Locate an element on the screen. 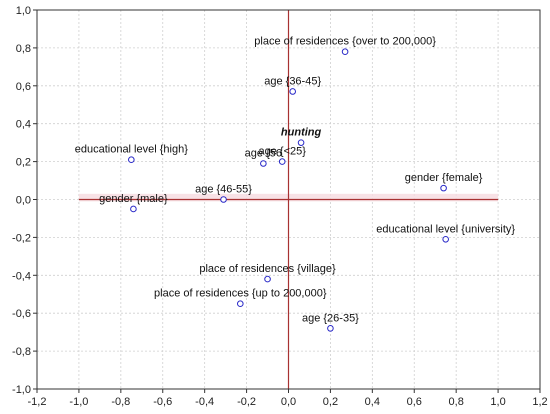  y-tick-label: -1,0 is located at coordinates (21, 390).